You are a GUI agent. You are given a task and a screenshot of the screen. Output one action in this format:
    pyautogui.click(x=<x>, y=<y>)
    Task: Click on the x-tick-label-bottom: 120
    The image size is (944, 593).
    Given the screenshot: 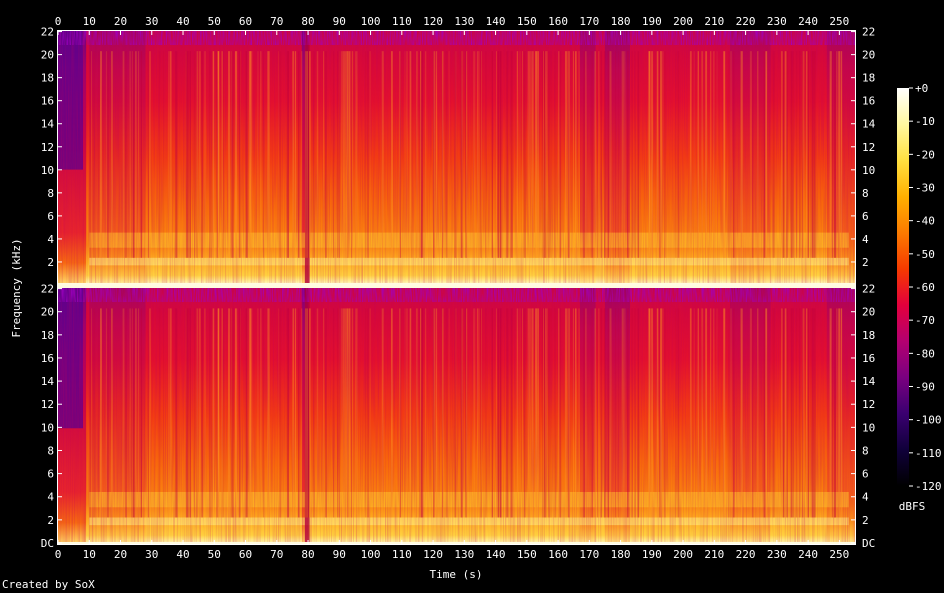 What is the action you would take?
    pyautogui.click(x=433, y=554)
    